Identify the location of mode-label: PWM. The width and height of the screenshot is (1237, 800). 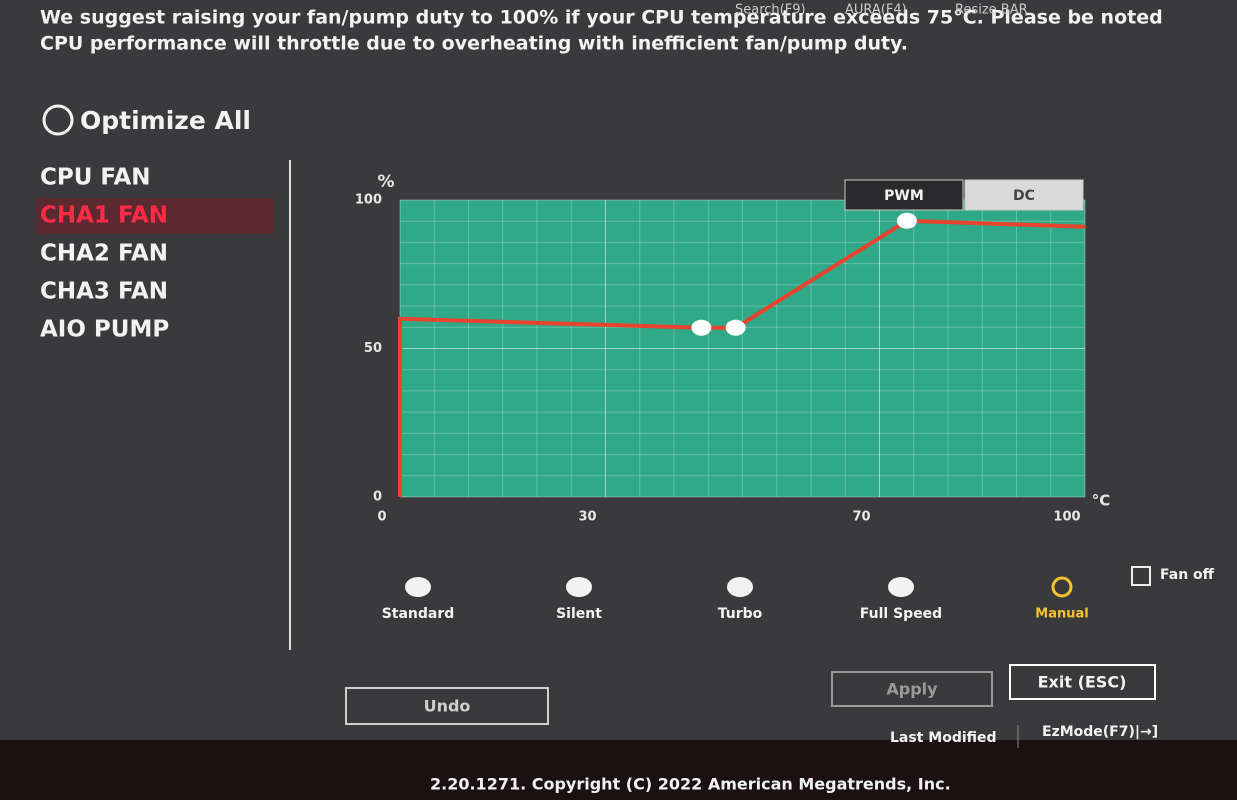
(904, 196).